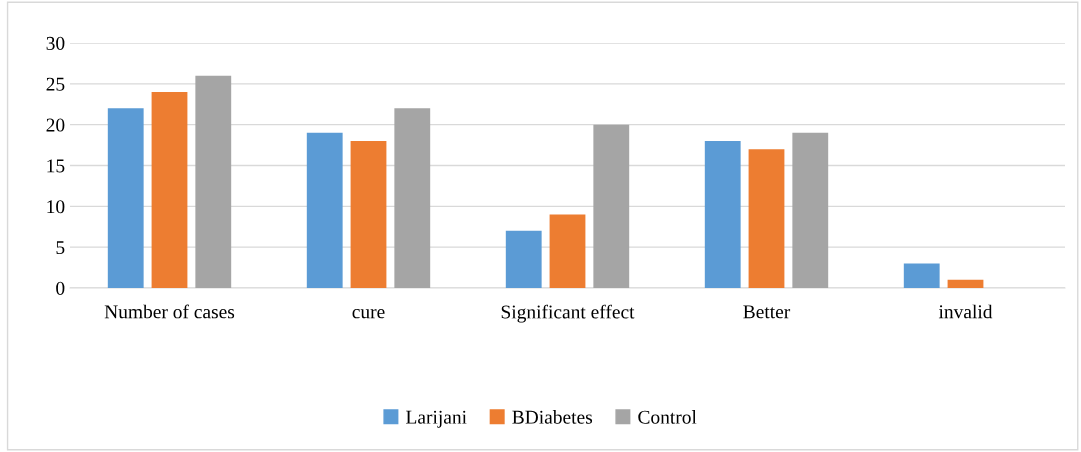 The height and width of the screenshot is (452, 1081). Describe the element at coordinates (965, 311) in the screenshot. I see `x-tick-label: invalid` at that location.